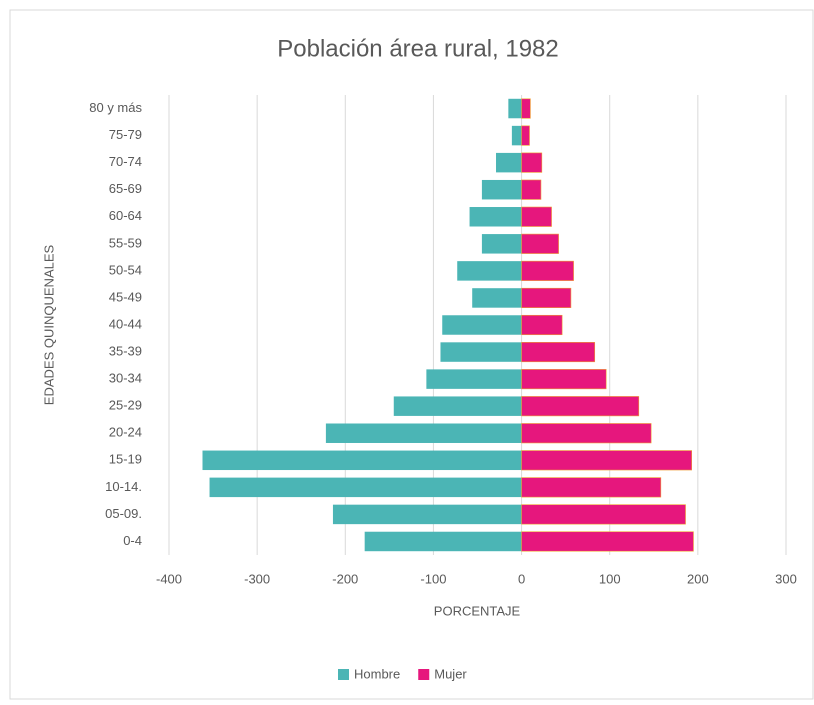 The width and height of the screenshot is (814, 705). What do you see at coordinates (169, 578) in the screenshot?
I see `x-tick-label: -400` at bounding box center [169, 578].